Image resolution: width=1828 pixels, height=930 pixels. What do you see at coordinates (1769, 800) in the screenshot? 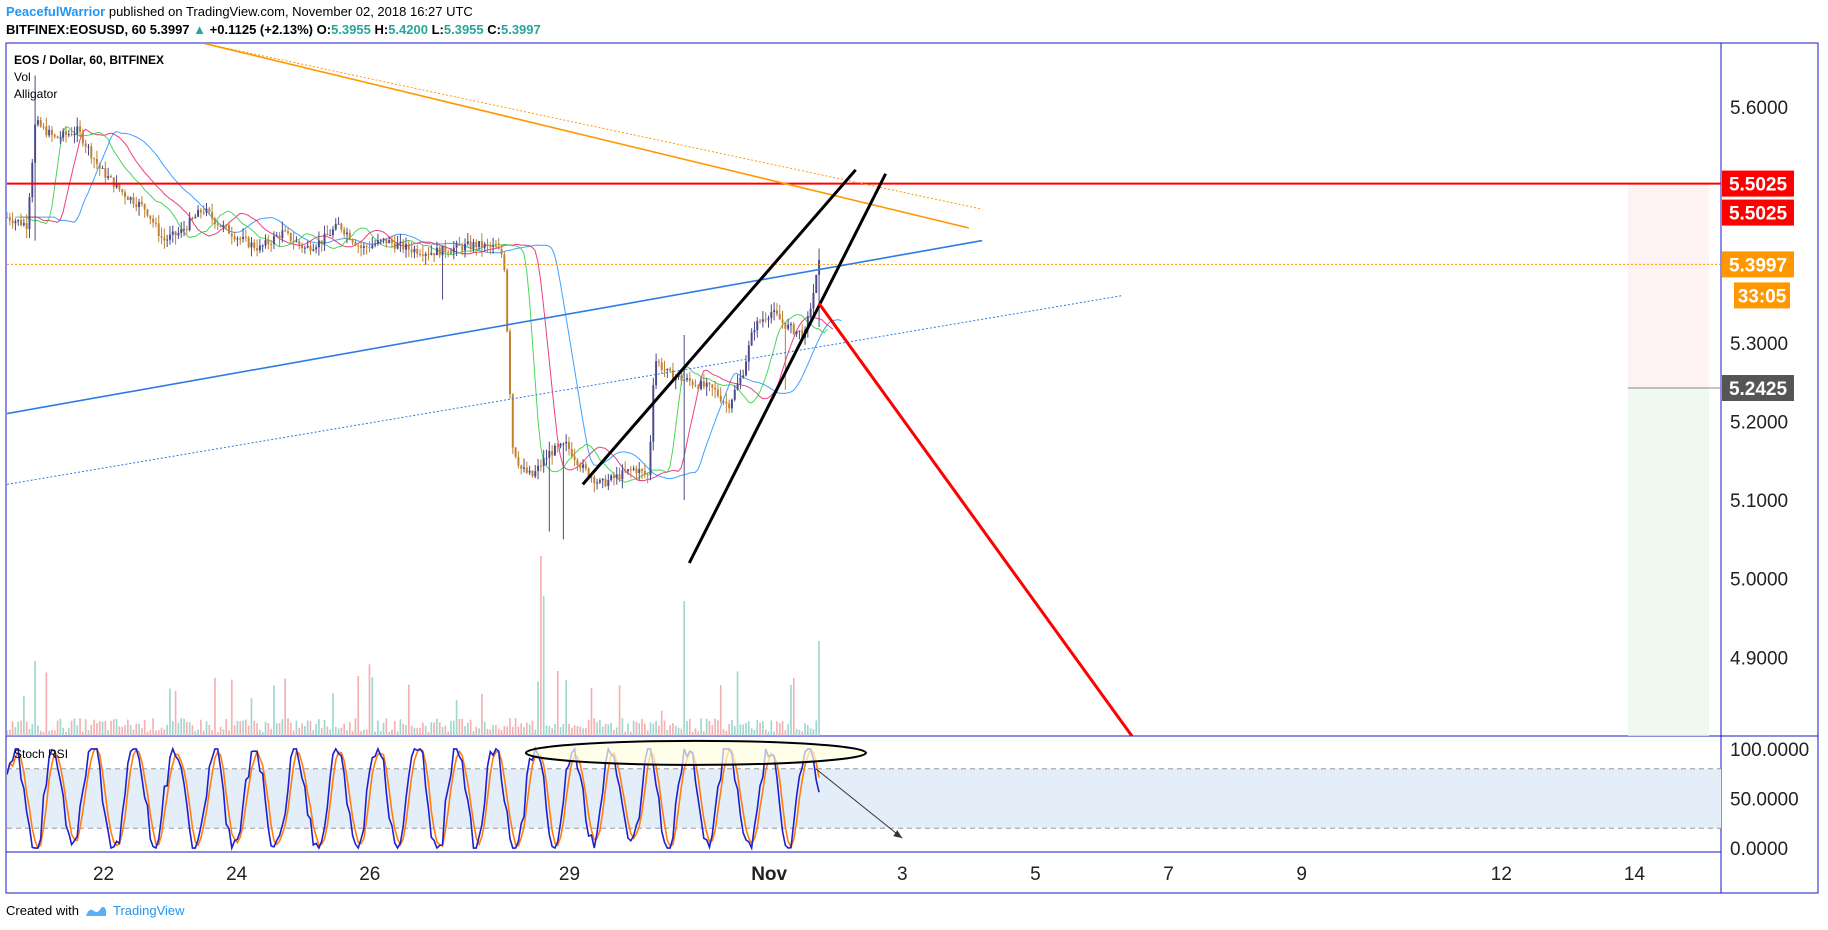
I see `stoch-axis: 100.0000 50.0000 0.0000` at bounding box center [1769, 800].